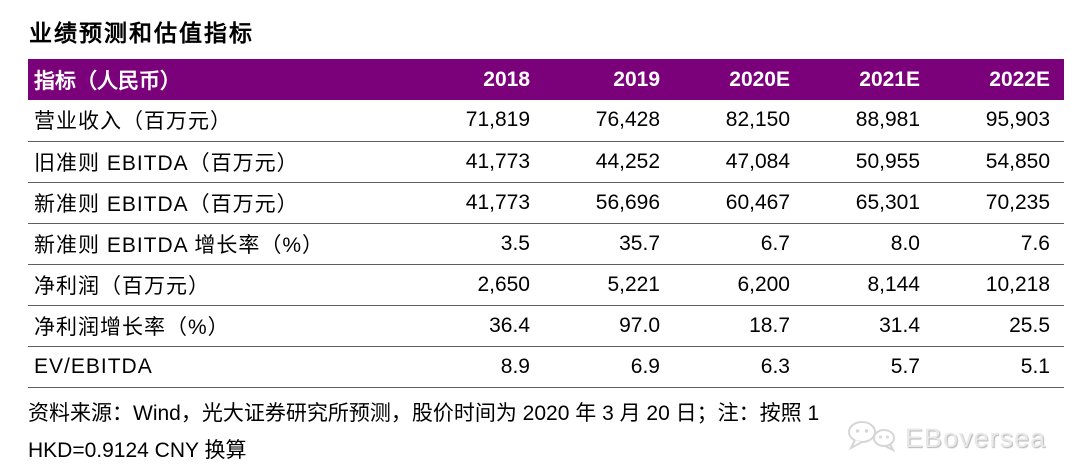 The image size is (1080, 469). I want to click on table-row-ev-ebitda: EV/EBITDA 8.9 6.9 6.3 5.7 5.1, so click(546, 367).